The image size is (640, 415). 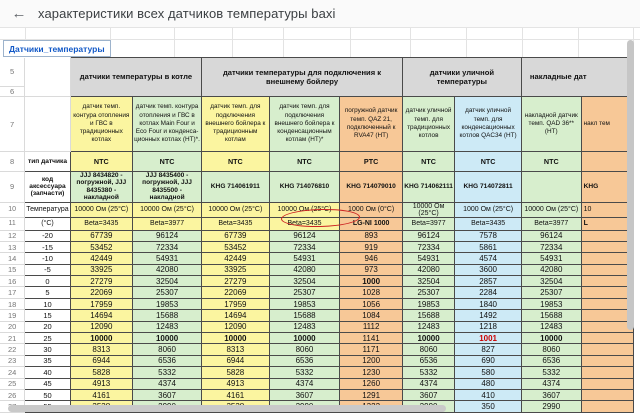 What do you see at coordinates (47, 338) in the screenshot?
I see `cell: 25` at bounding box center [47, 338].